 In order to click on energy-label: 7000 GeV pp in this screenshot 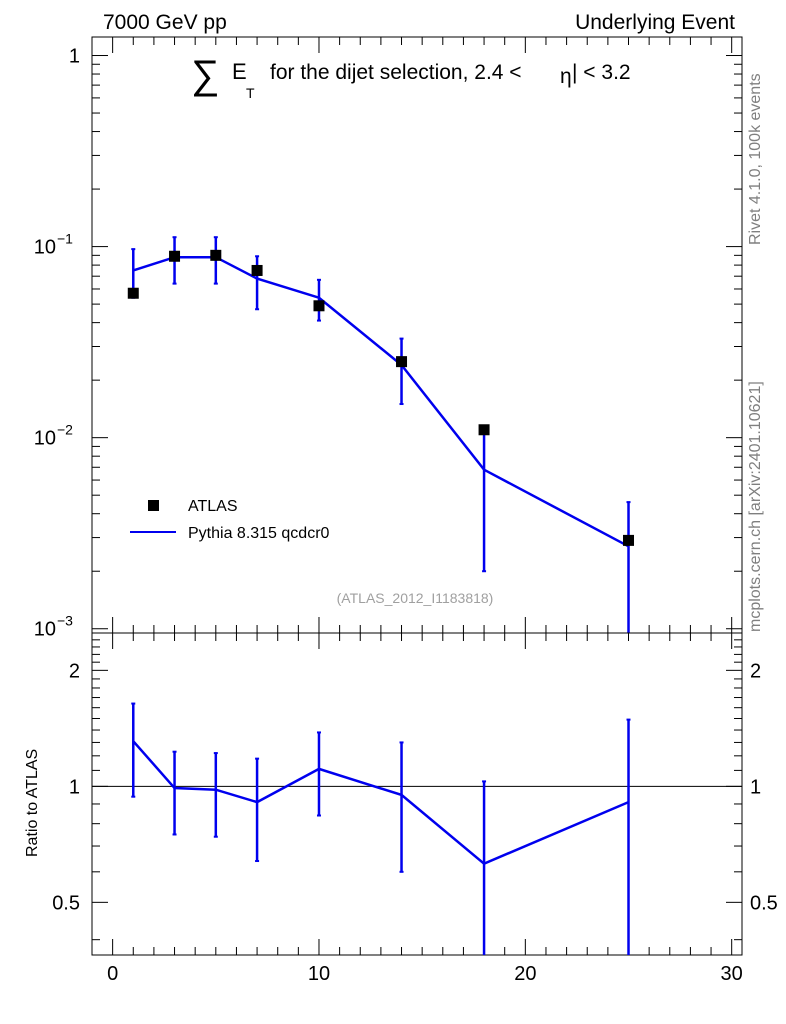, I will do `click(165, 22)`.